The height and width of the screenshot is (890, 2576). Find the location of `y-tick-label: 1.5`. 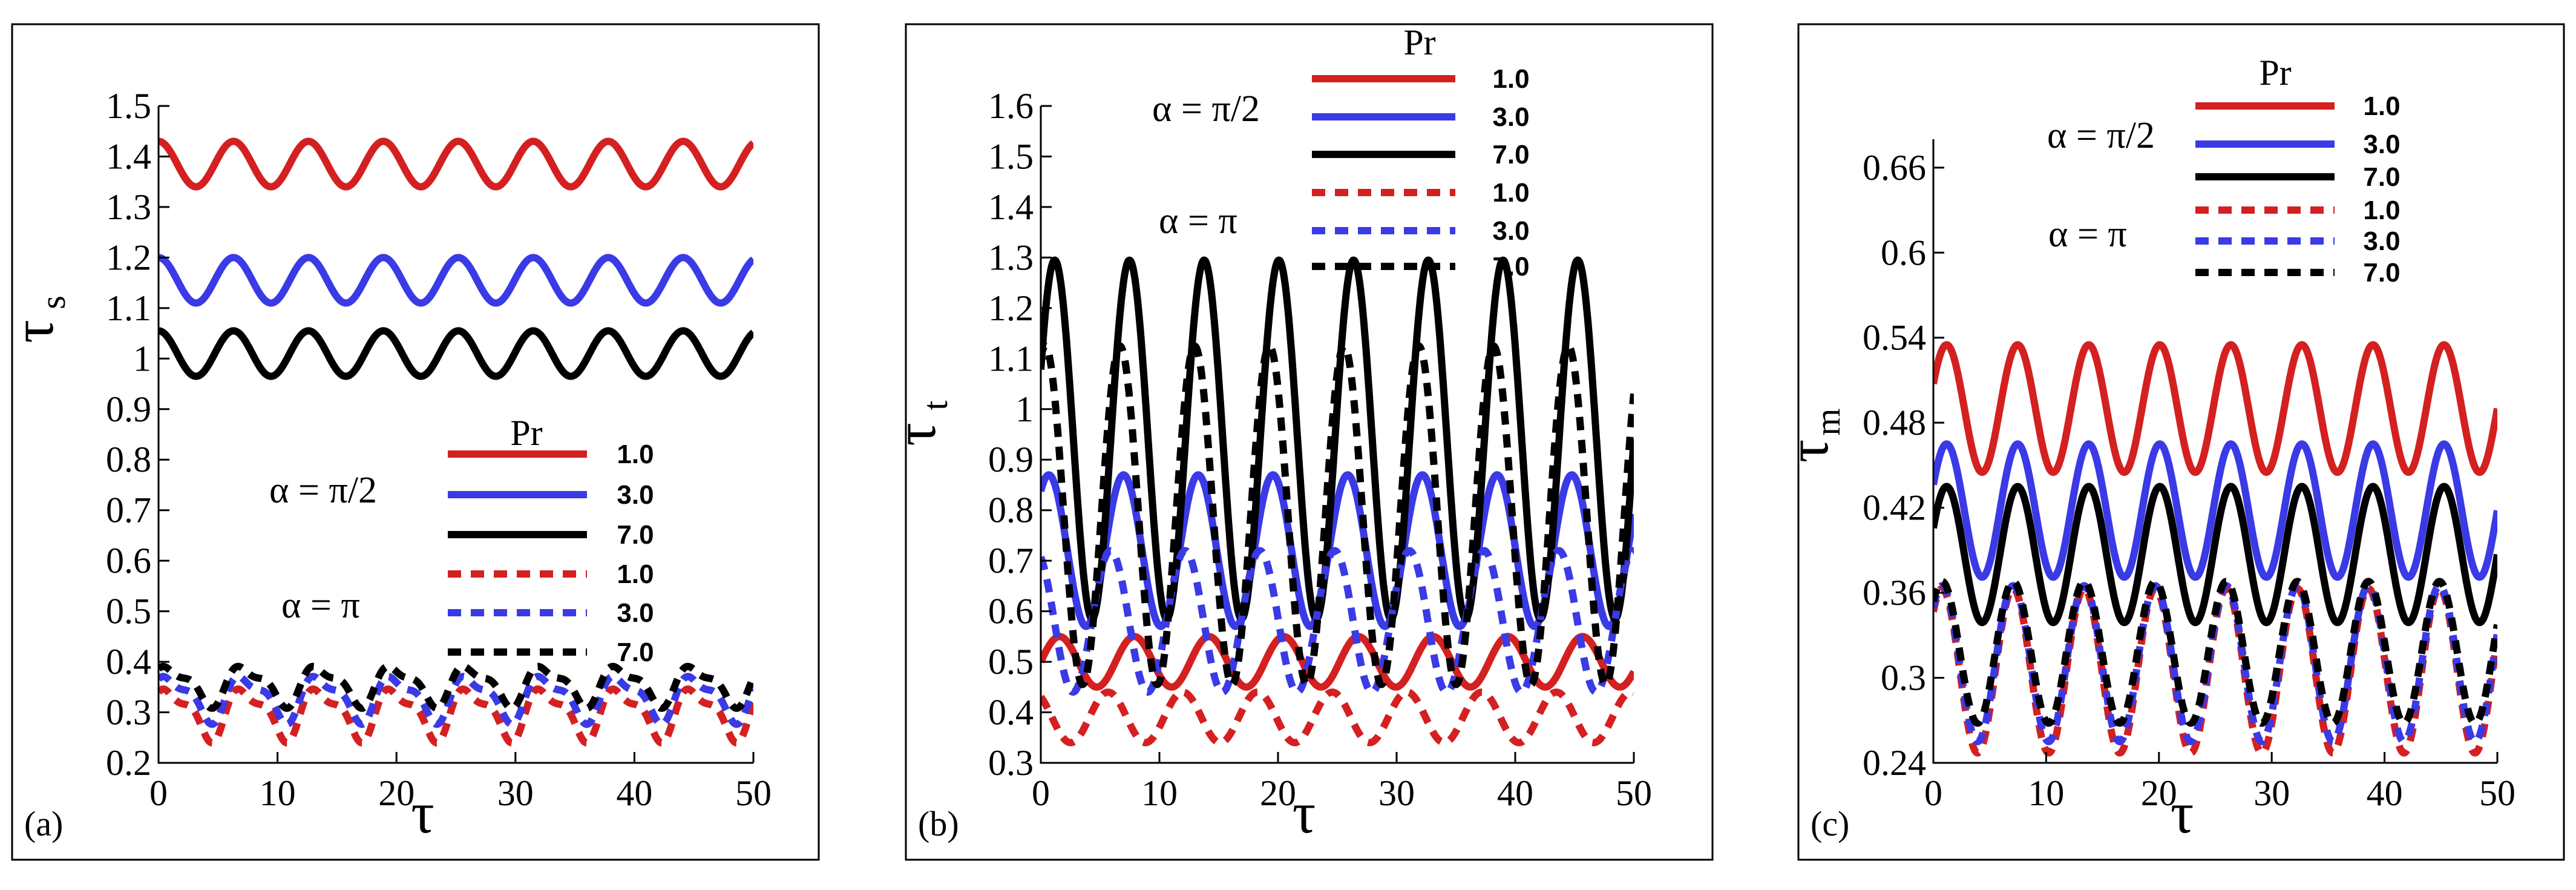

y-tick-label: 1.5 is located at coordinates (1011, 156).